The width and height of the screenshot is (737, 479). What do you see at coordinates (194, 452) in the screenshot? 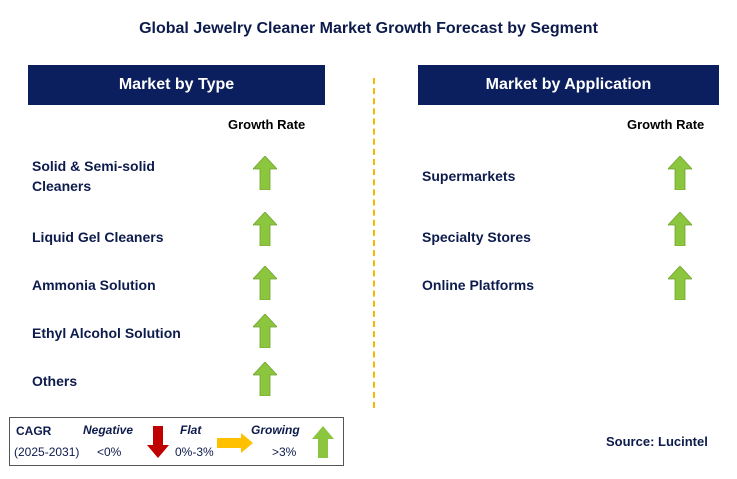
I see `legend-flat-range: 0%-3%` at bounding box center [194, 452].